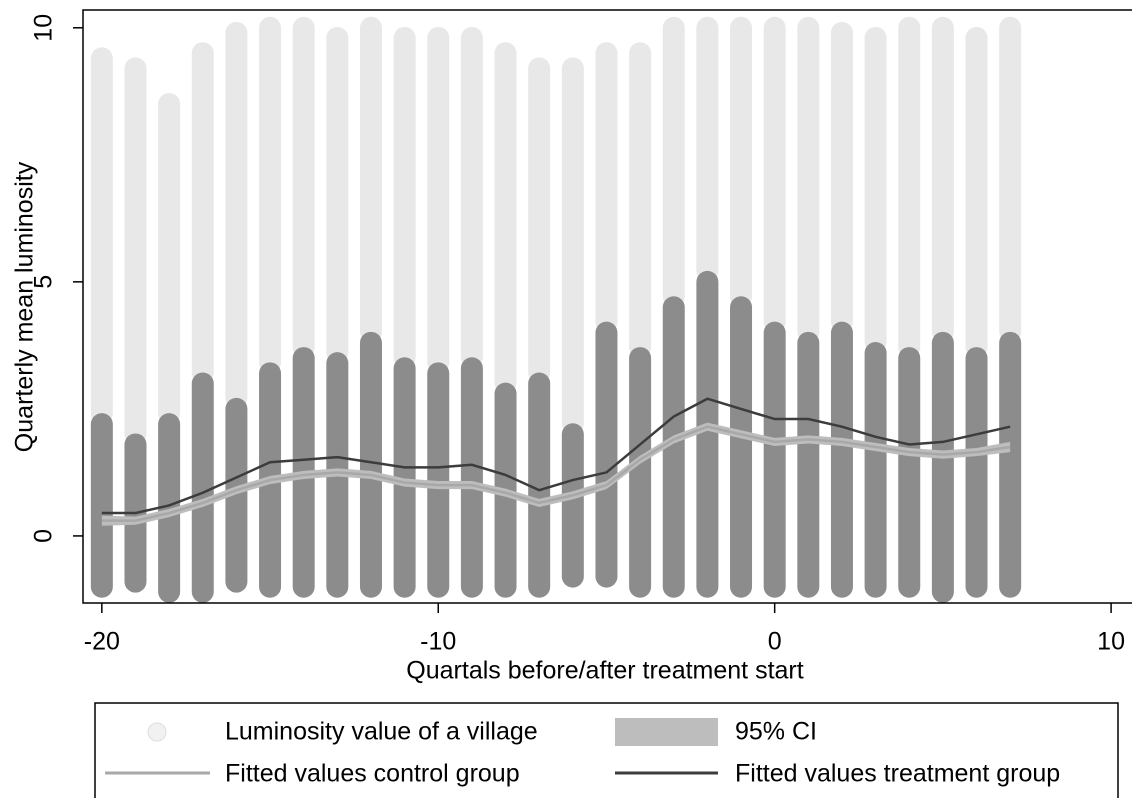 This screenshot has width=1132, height=803. I want to click on y-tick-label: 5, so click(44, 282).